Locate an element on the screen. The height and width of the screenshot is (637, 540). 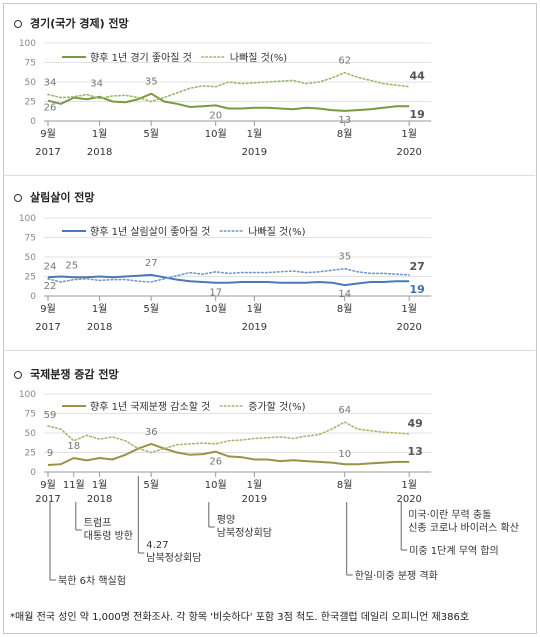
data-label: 36 is located at coordinates (151, 432).